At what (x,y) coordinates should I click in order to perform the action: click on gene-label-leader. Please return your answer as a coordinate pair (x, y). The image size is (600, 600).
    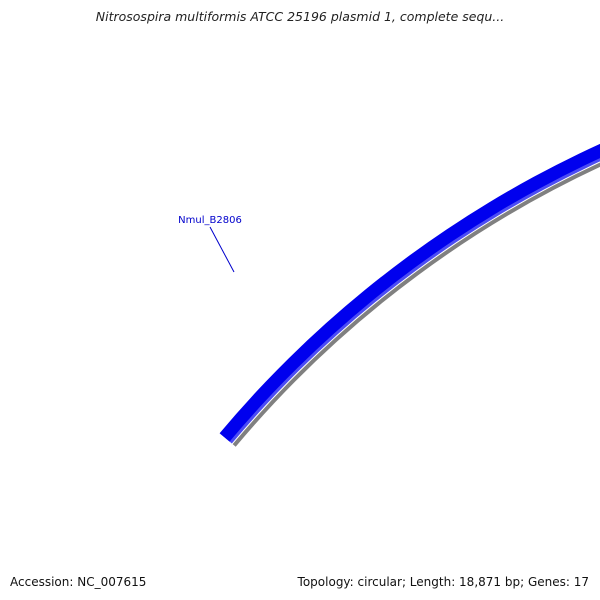
    Looking at the image, I should click on (222, 249).